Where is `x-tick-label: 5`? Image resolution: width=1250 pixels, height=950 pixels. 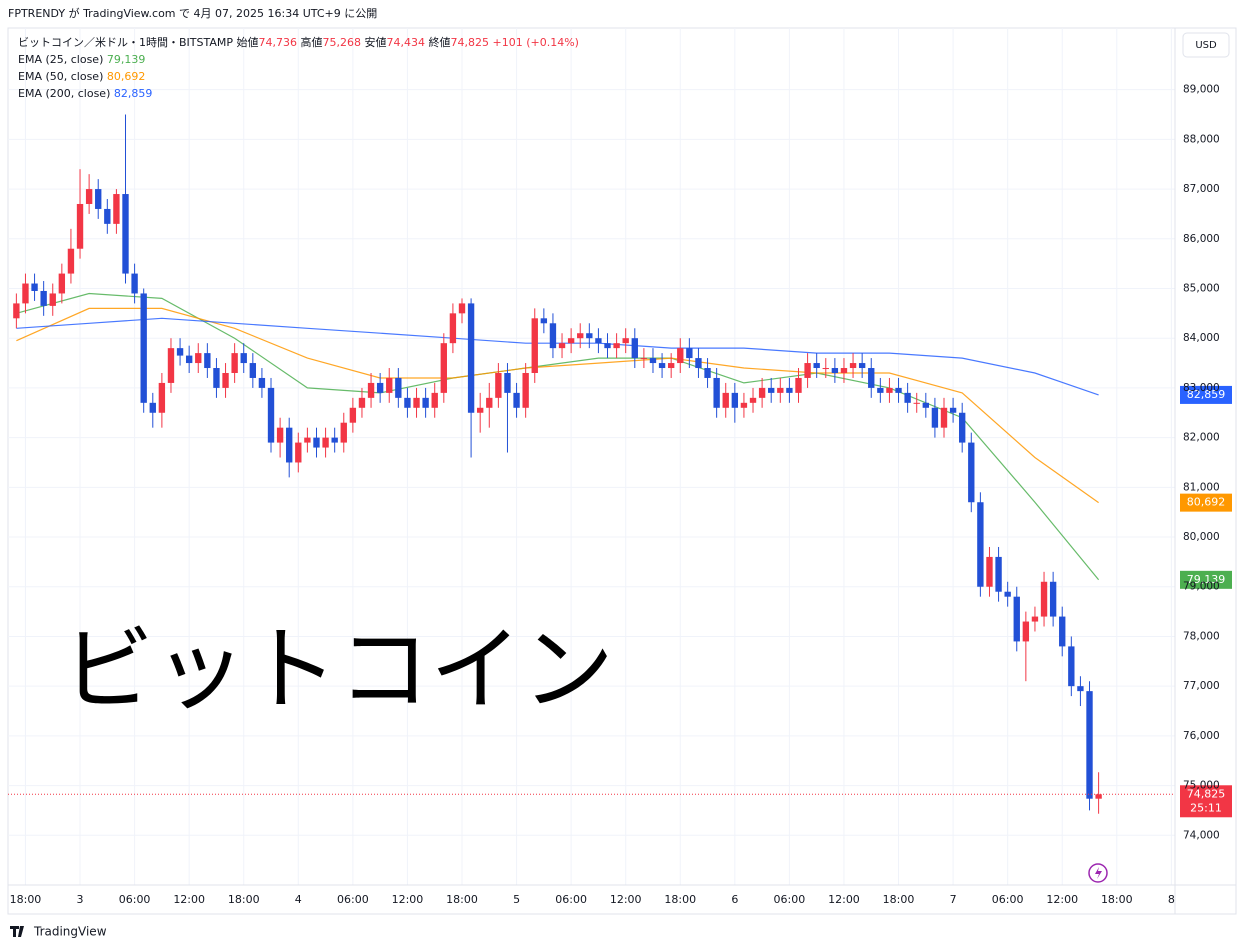
x-tick-label: 5 is located at coordinates (516, 899).